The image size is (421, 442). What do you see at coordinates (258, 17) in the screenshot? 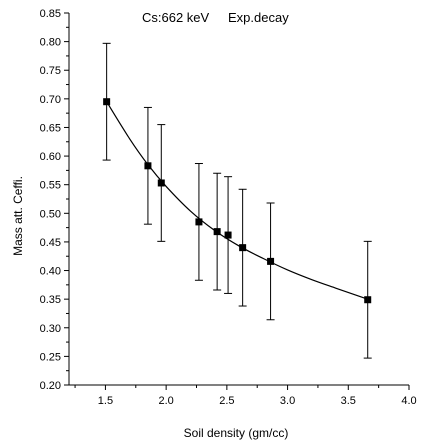
I see `chart-subtitle: Exp.decay` at bounding box center [258, 17].